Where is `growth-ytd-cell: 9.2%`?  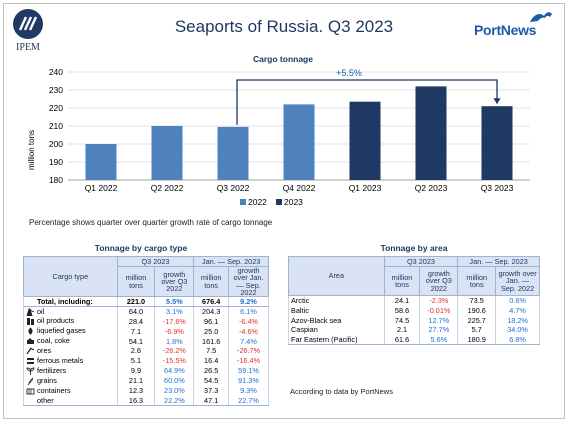
growth-ytd-cell: 9.2% is located at coordinates (248, 302).